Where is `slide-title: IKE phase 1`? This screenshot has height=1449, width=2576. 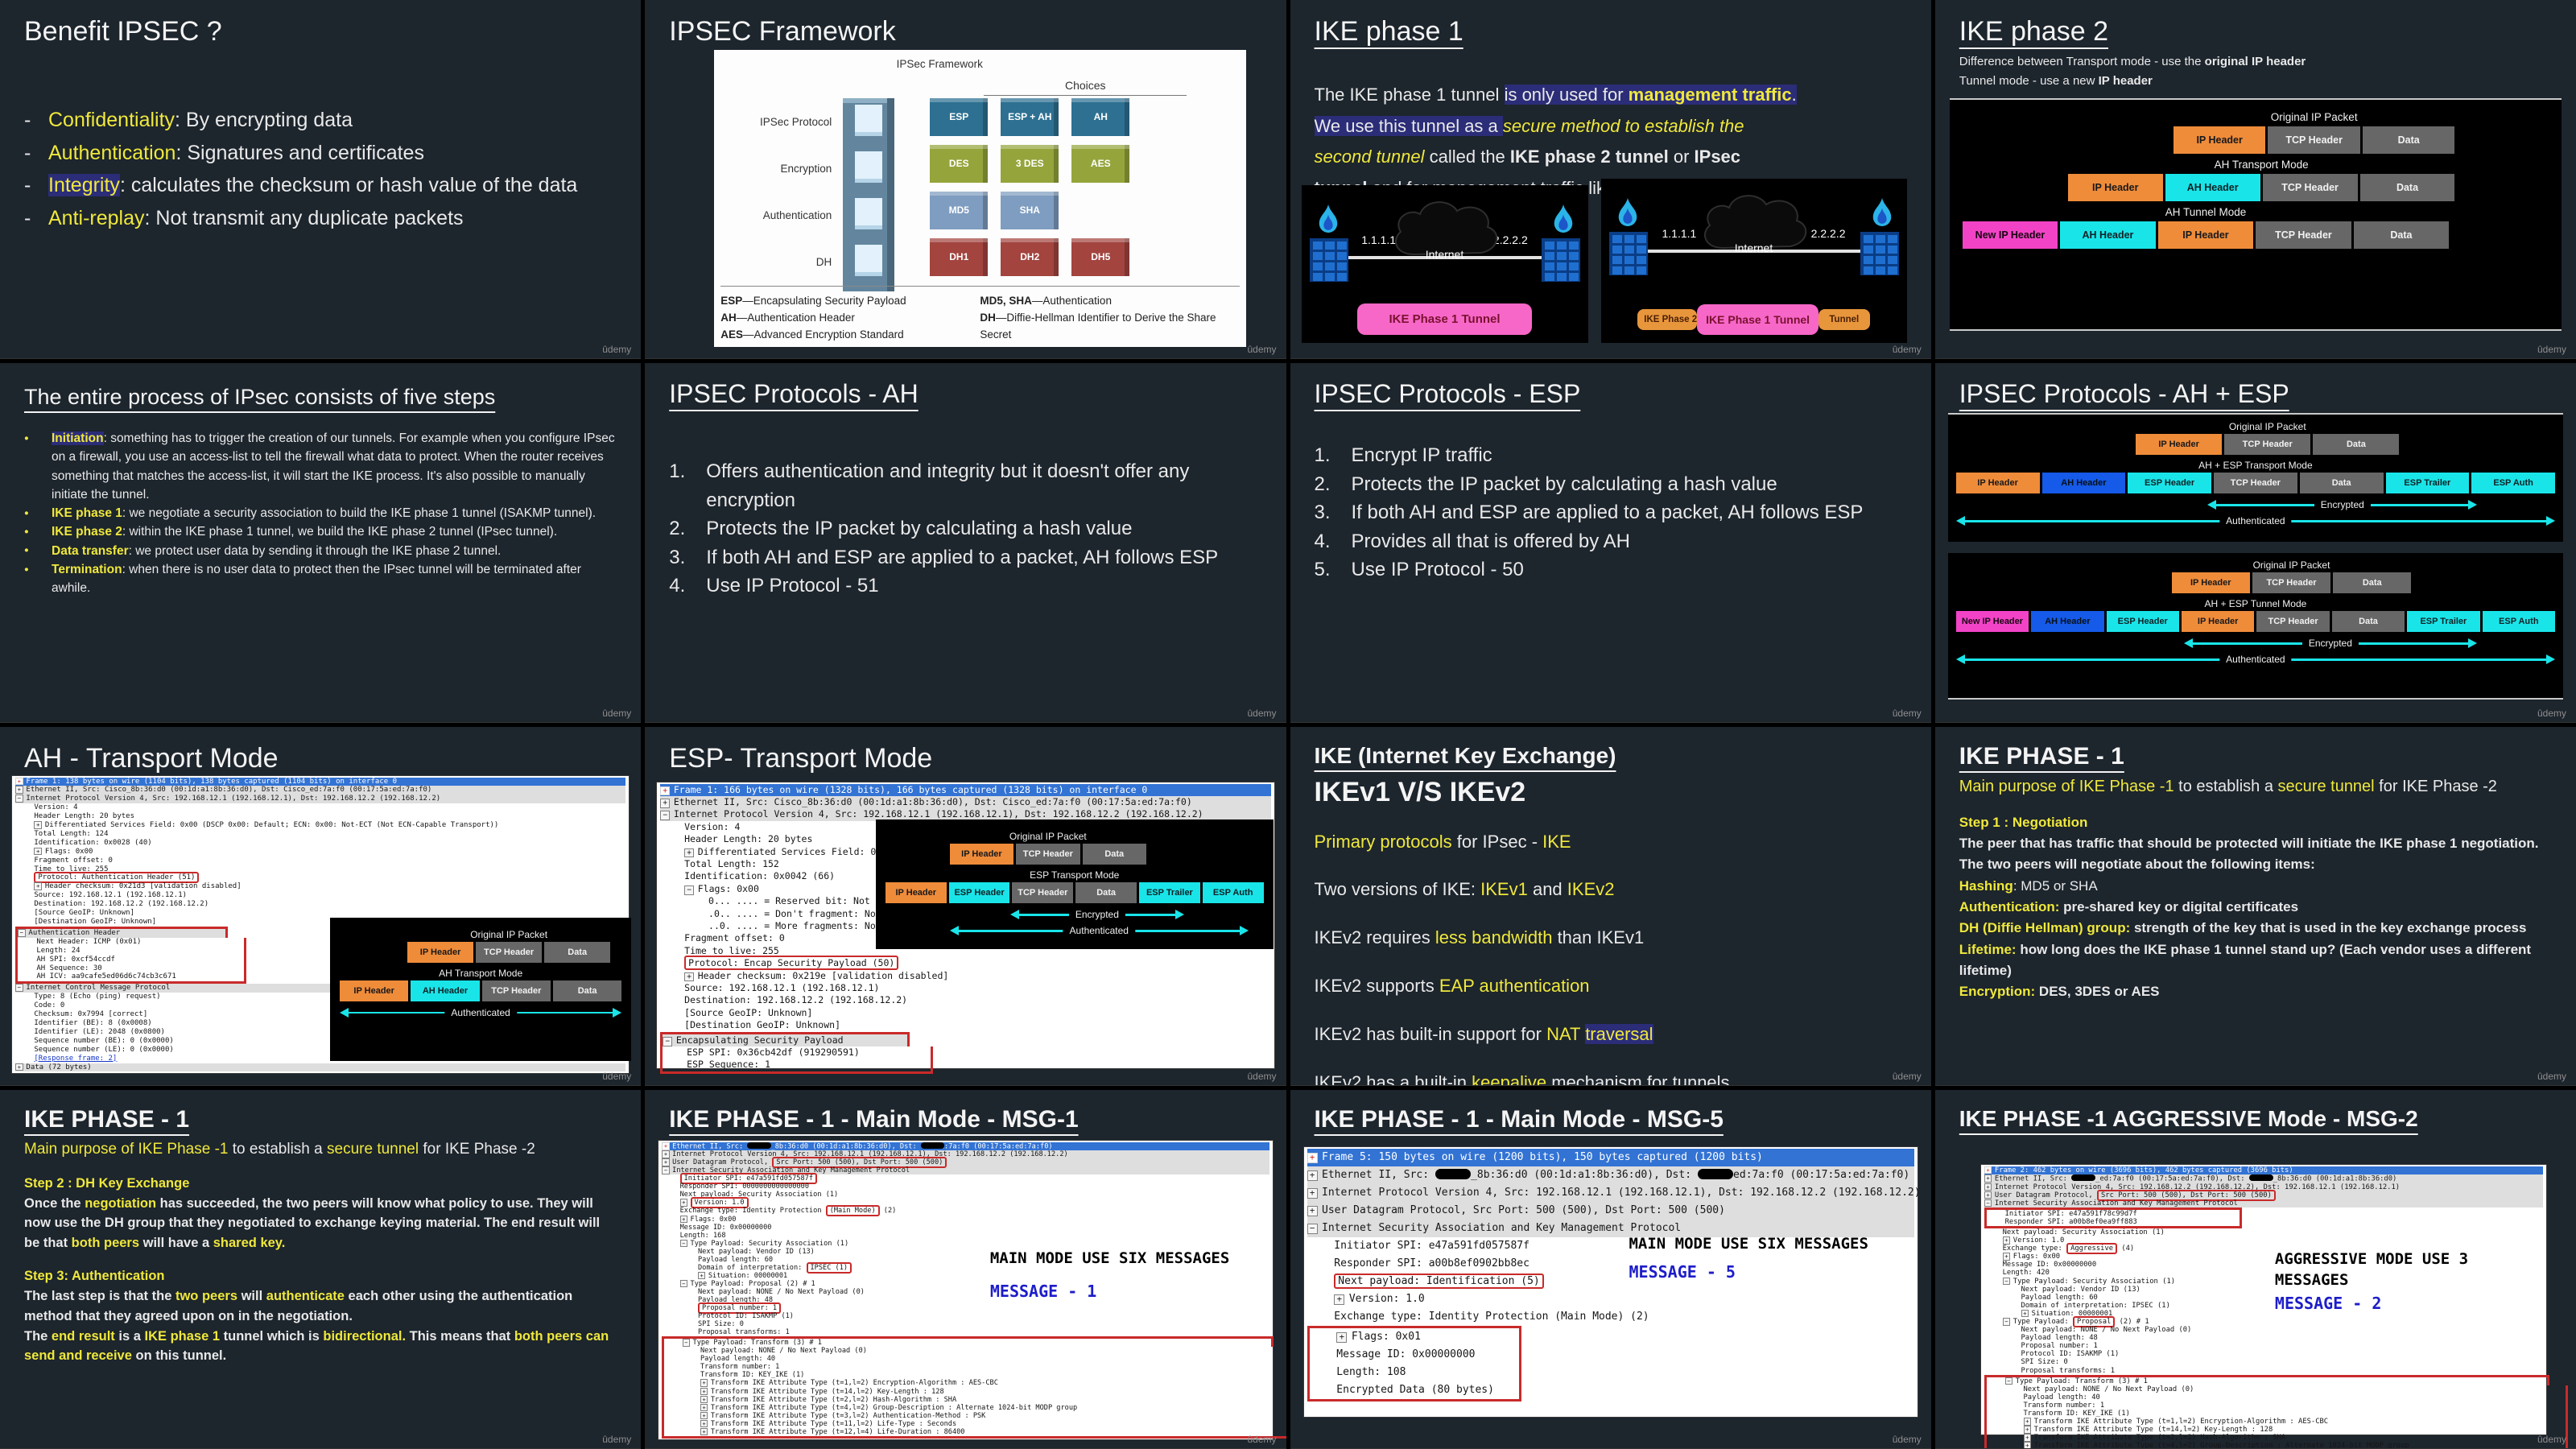 slide-title: IKE phase 1 is located at coordinates (1388, 31).